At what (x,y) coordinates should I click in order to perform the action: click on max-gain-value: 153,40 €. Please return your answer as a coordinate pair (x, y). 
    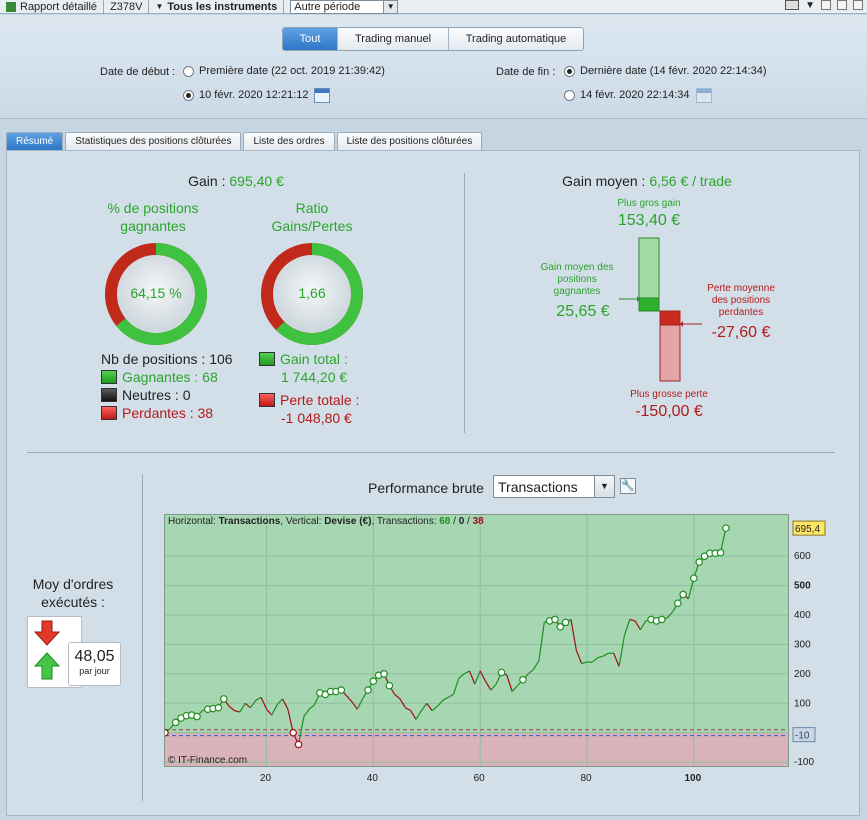
    Looking at the image, I should click on (649, 220).